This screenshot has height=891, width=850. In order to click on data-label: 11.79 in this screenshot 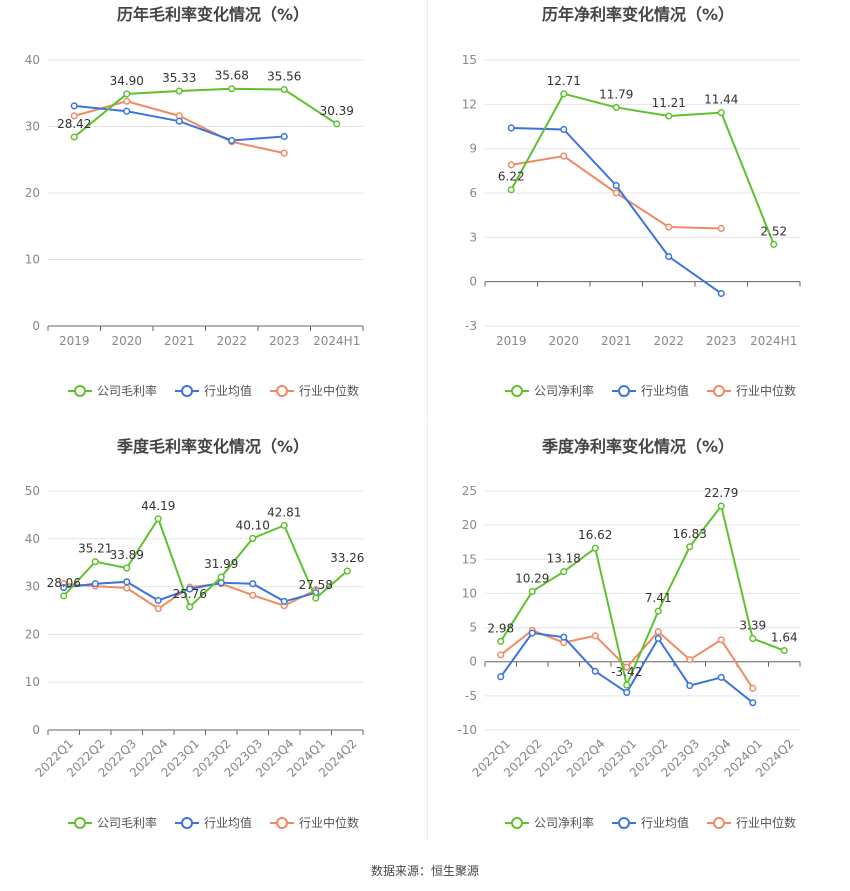, I will do `click(616, 94)`.